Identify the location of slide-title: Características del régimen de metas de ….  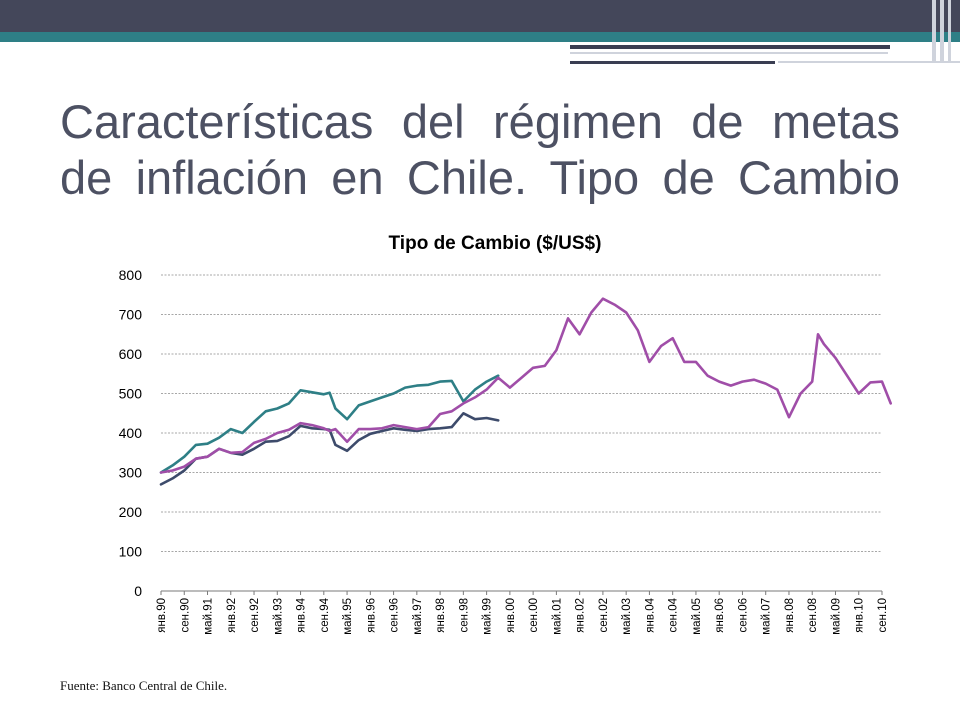
(480, 149).